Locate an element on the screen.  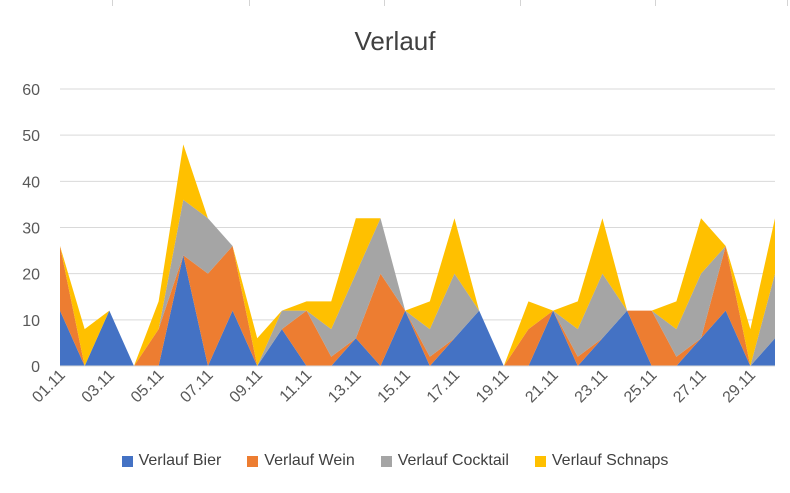
x-tick-label: 13.11 is located at coordinates (345, 387).